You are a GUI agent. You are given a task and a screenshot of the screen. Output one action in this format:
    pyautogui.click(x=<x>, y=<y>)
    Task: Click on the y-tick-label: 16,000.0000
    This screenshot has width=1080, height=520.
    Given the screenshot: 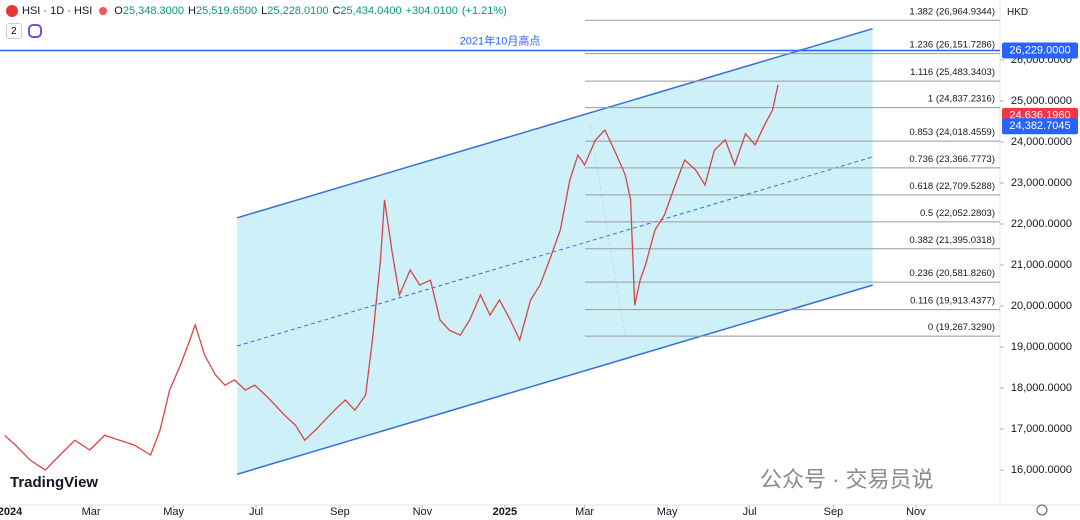 What is the action you would take?
    pyautogui.click(x=1041, y=470)
    